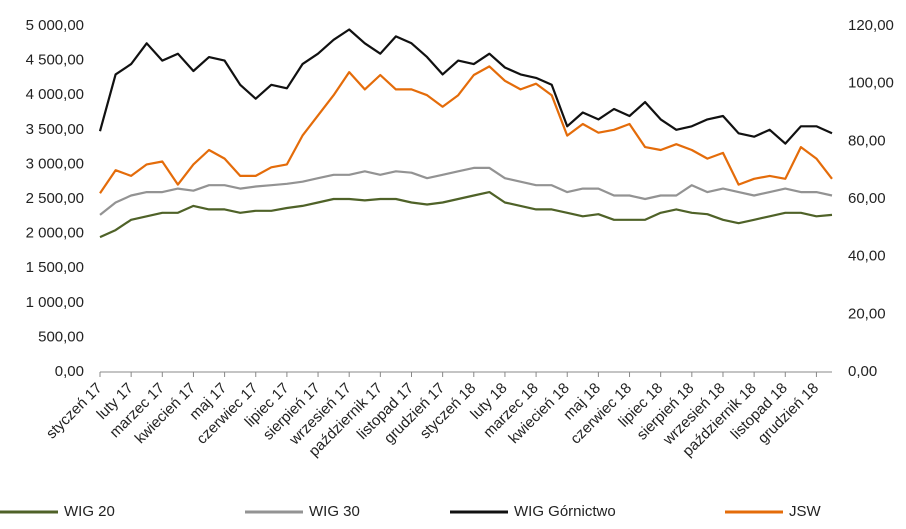 This screenshot has width=906, height=529. I want to click on y2-tick-label: 0,00, so click(862, 371).